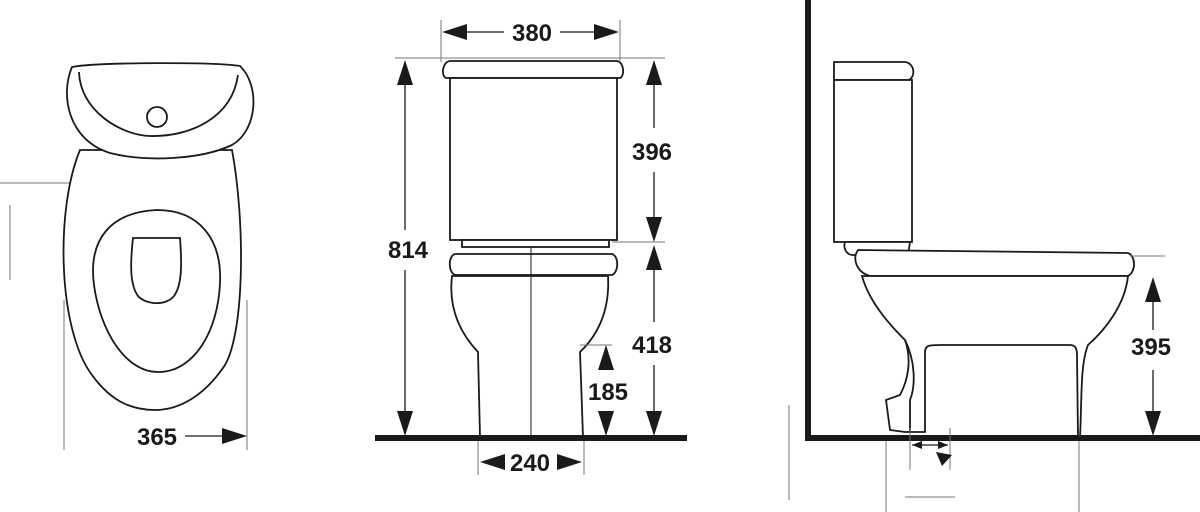 The image size is (1200, 512). I want to click on front-view-floor, so click(531, 438).